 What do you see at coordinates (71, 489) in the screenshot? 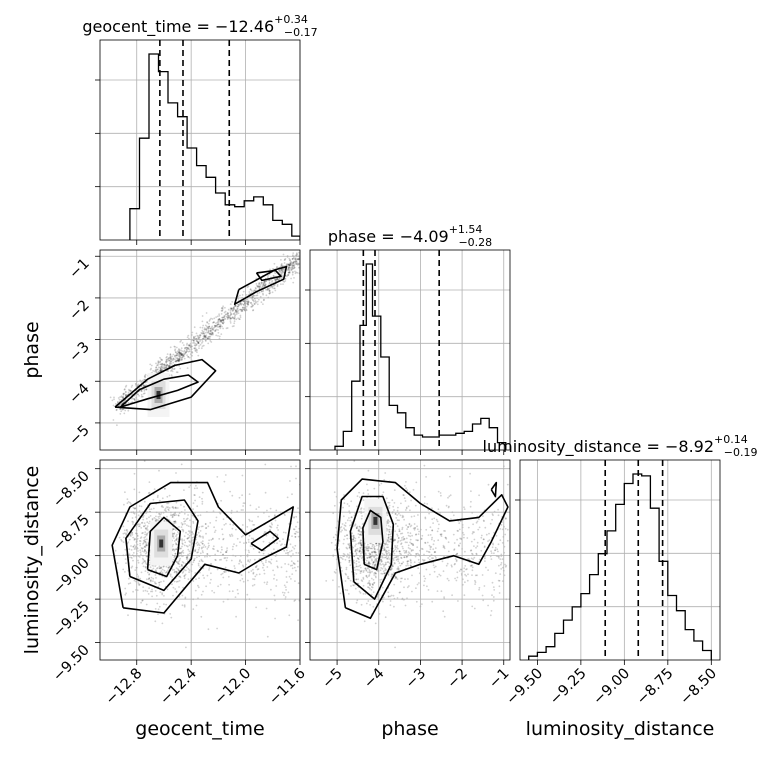
I see `tick-label-y-luminosity_distance: −8.50` at bounding box center [71, 489].